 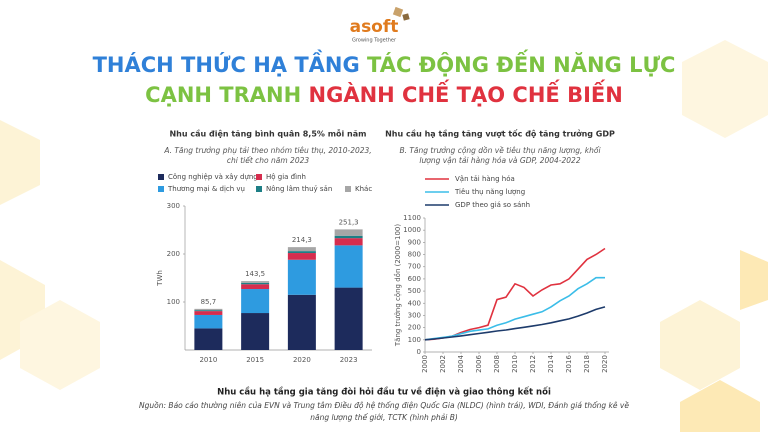 I want to click on legend-label: Công nghiệp và xây dựng, so click(x=213, y=177).